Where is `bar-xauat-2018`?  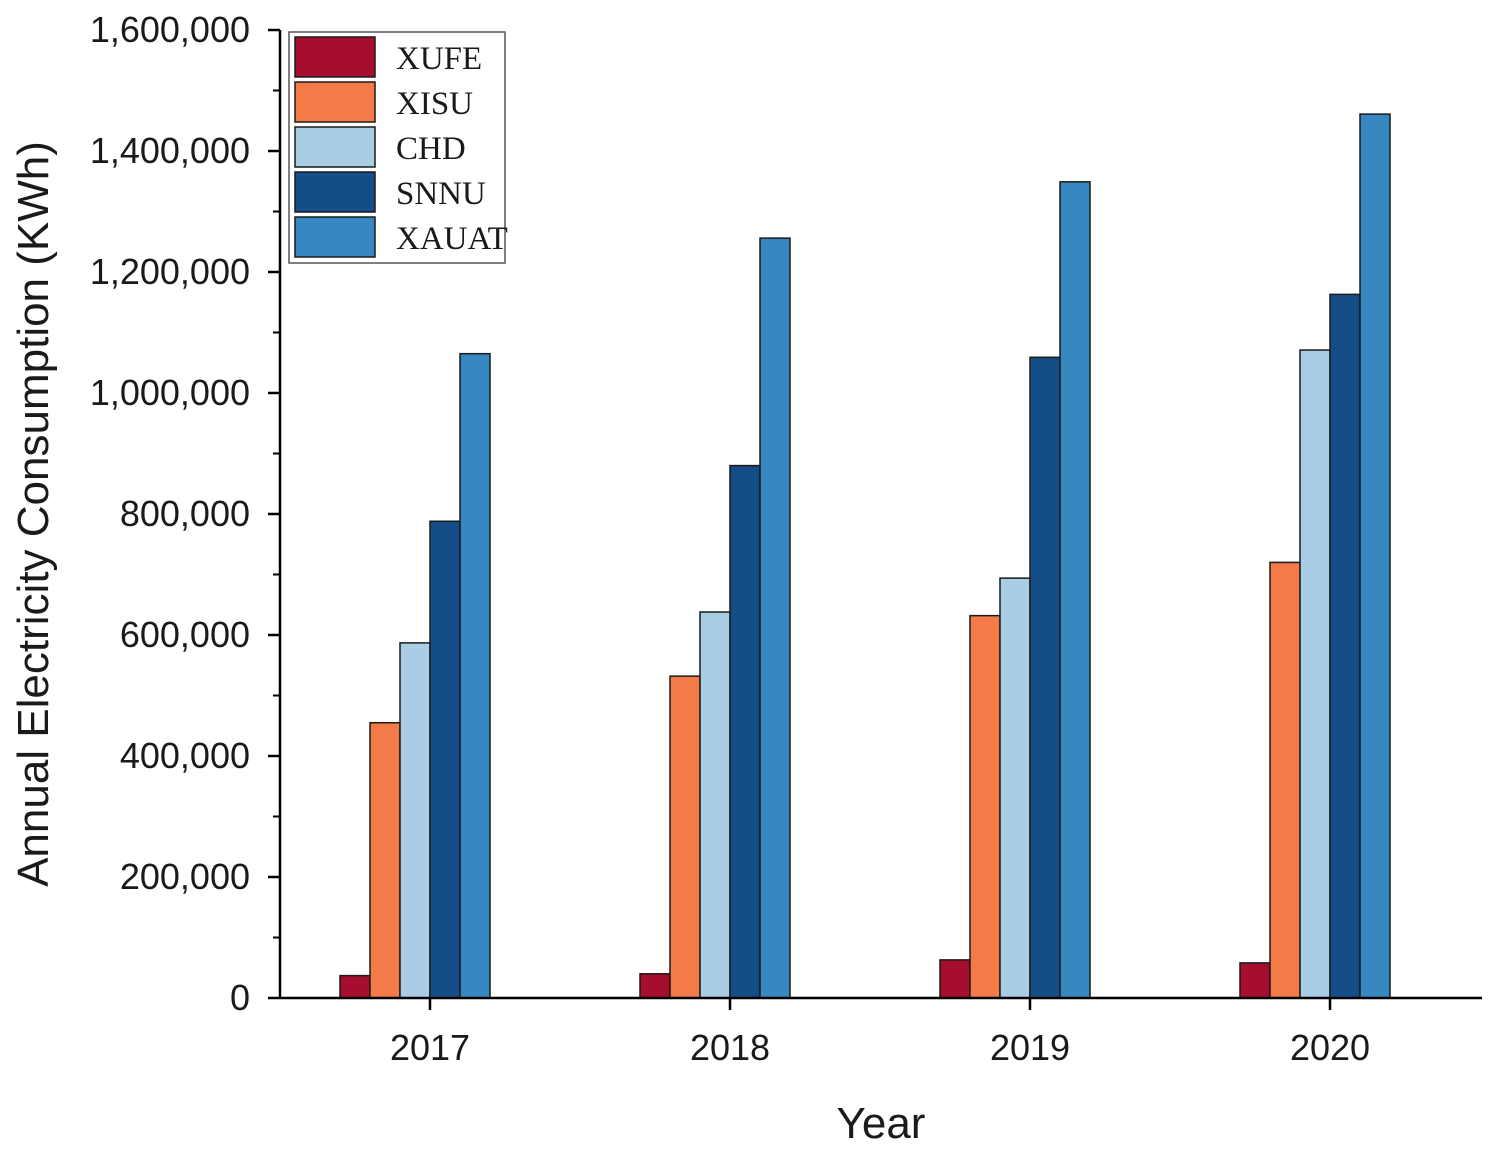 bar-xauat-2018 is located at coordinates (775, 618).